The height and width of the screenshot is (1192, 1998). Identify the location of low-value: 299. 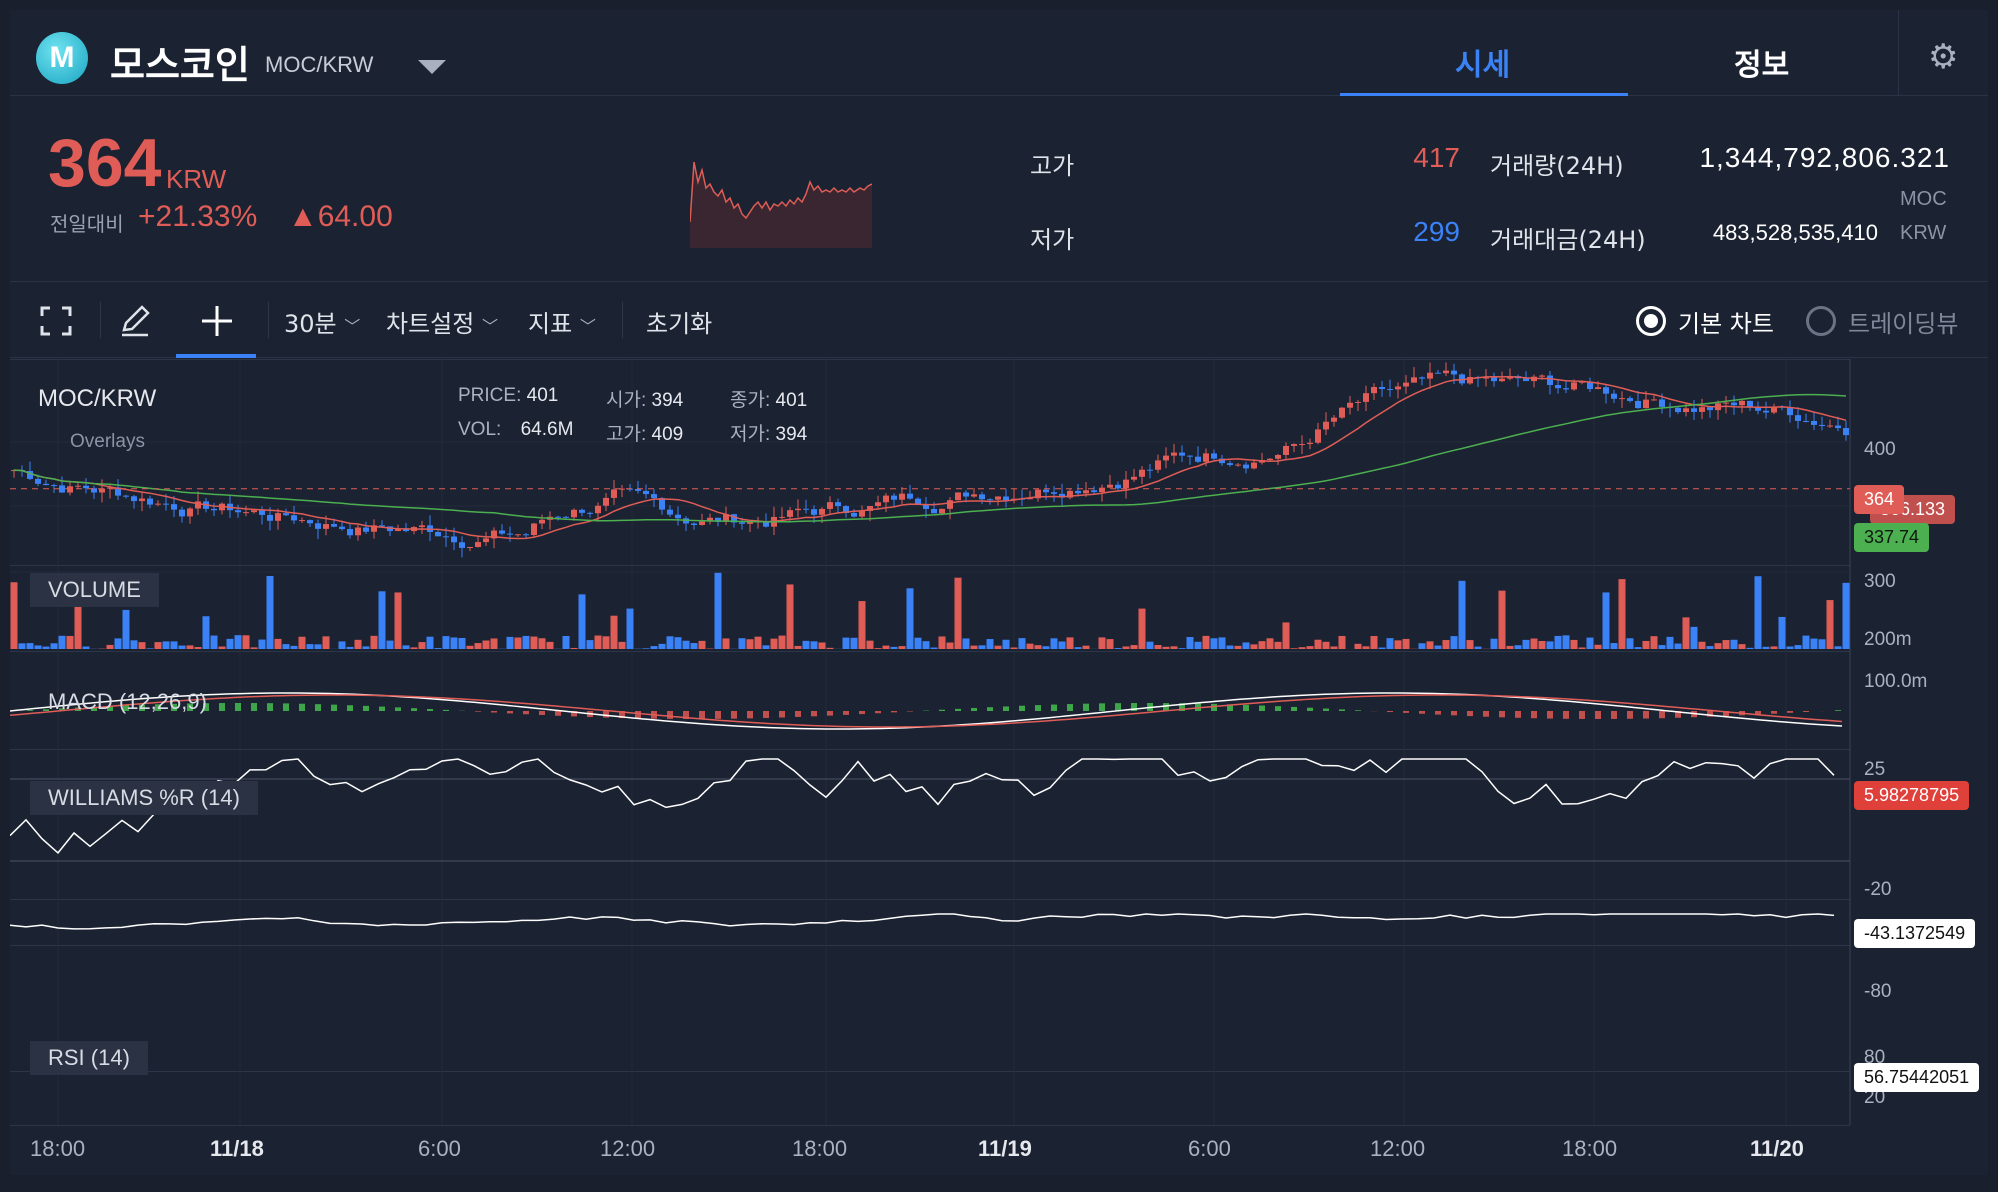
(1436, 231).